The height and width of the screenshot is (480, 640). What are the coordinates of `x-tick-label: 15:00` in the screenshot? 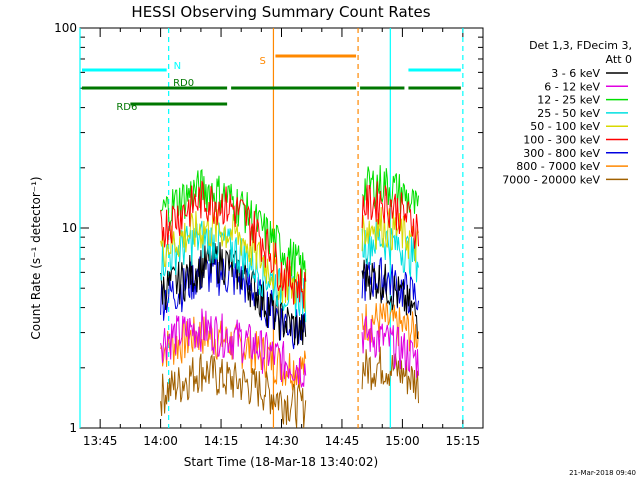 It's located at (402, 441).